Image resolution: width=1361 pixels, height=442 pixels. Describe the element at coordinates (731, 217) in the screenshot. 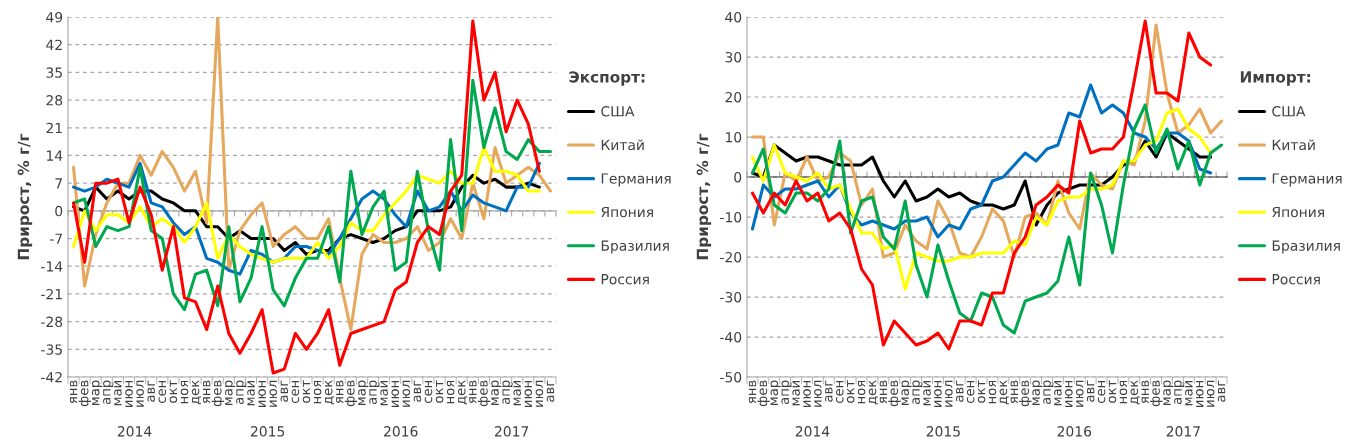

I see `y-tick-label: -10` at that location.